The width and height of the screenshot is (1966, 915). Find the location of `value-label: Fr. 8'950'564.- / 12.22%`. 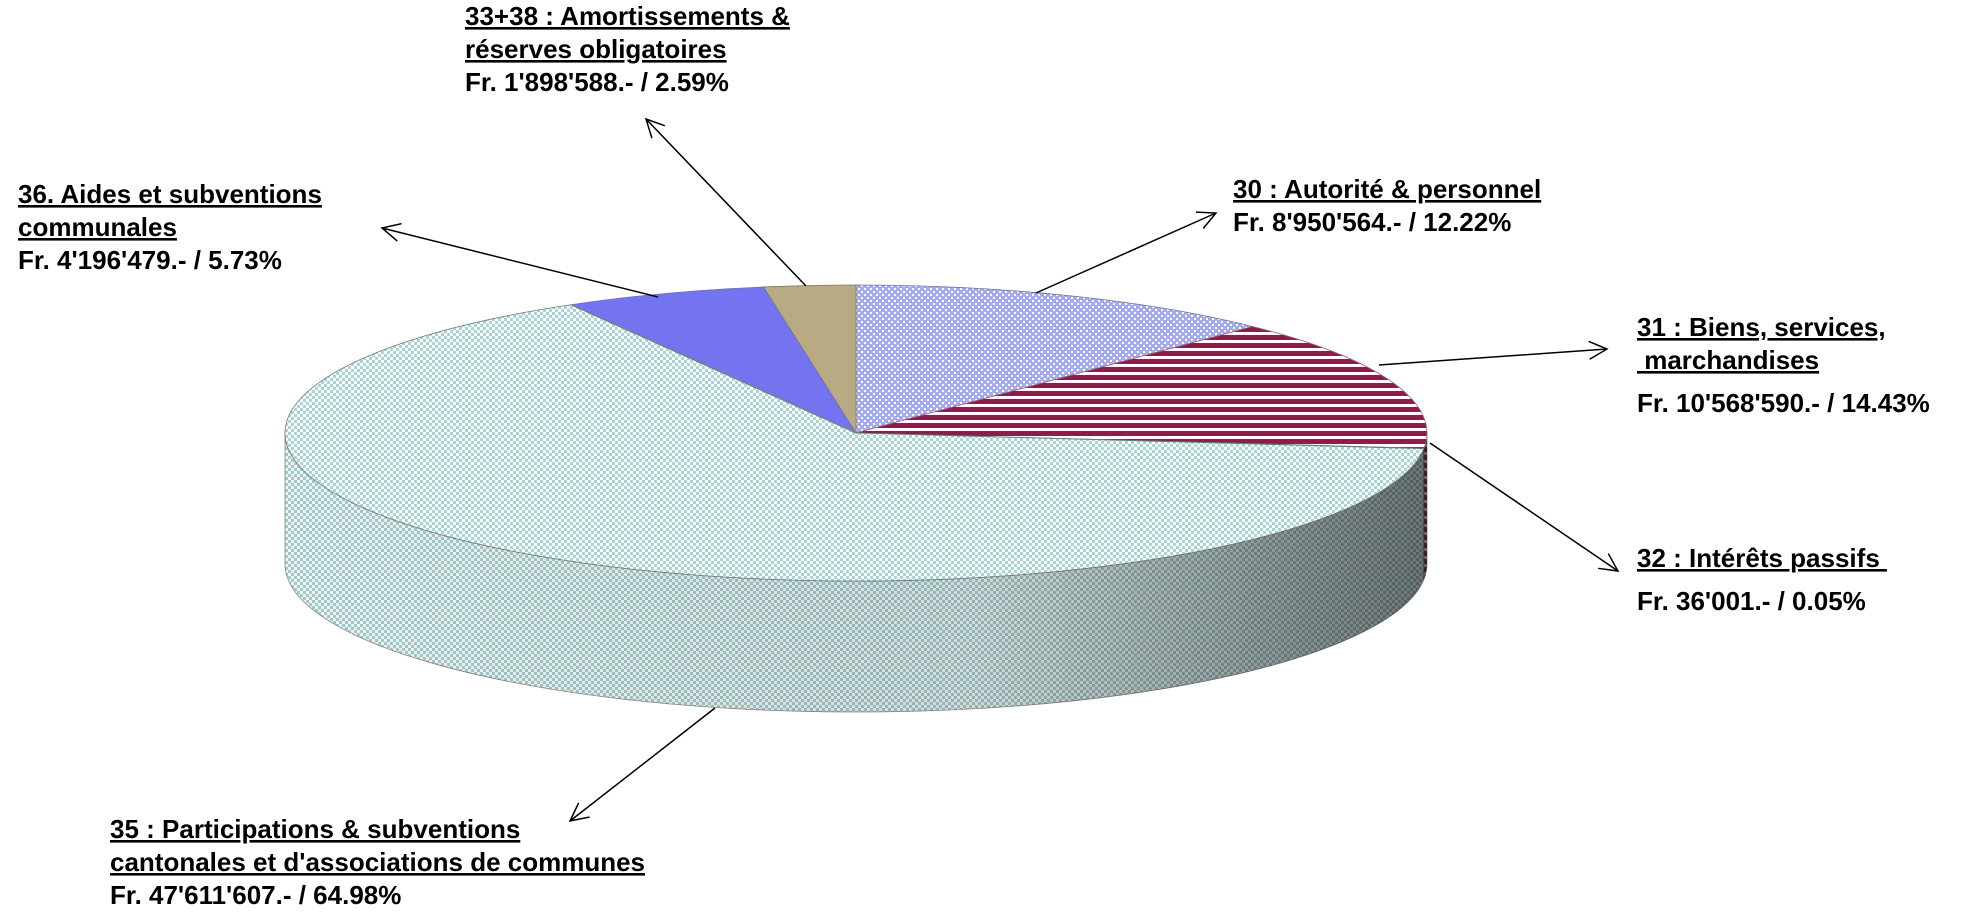

value-label: Fr. 8'950'564.- / 12.22% is located at coordinates (1372, 222).